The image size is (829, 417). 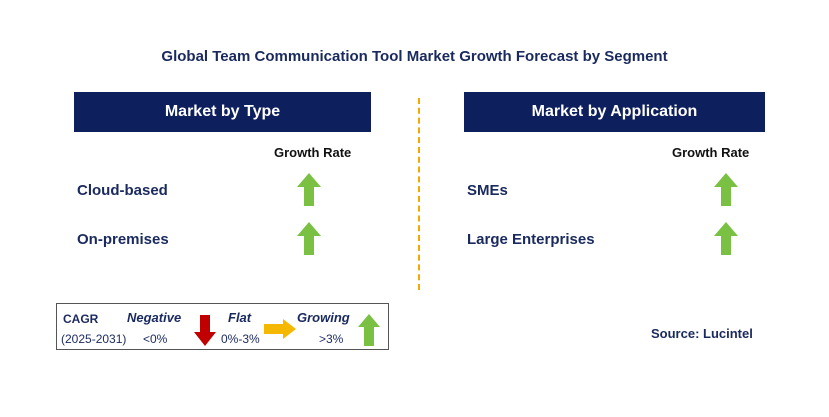 What do you see at coordinates (240, 339) in the screenshot?
I see `legend-flat-value: 0%-3%` at bounding box center [240, 339].